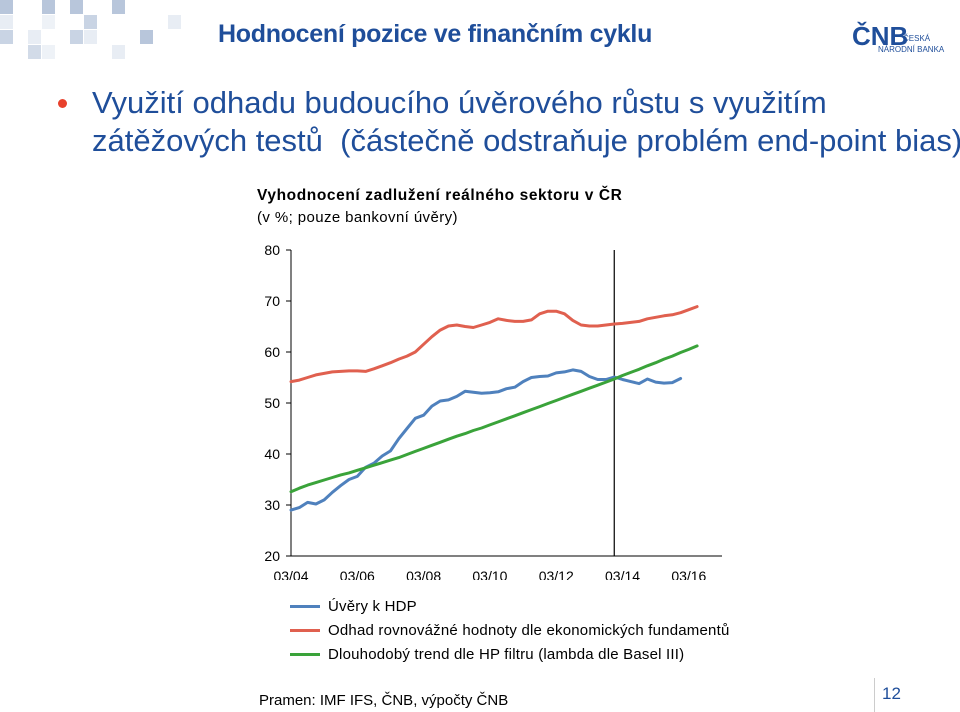 The height and width of the screenshot is (712, 960). What do you see at coordinates (880, 36) in the screenshot?
I see `svg-text: ČNB` at bounding box center [880, 36].